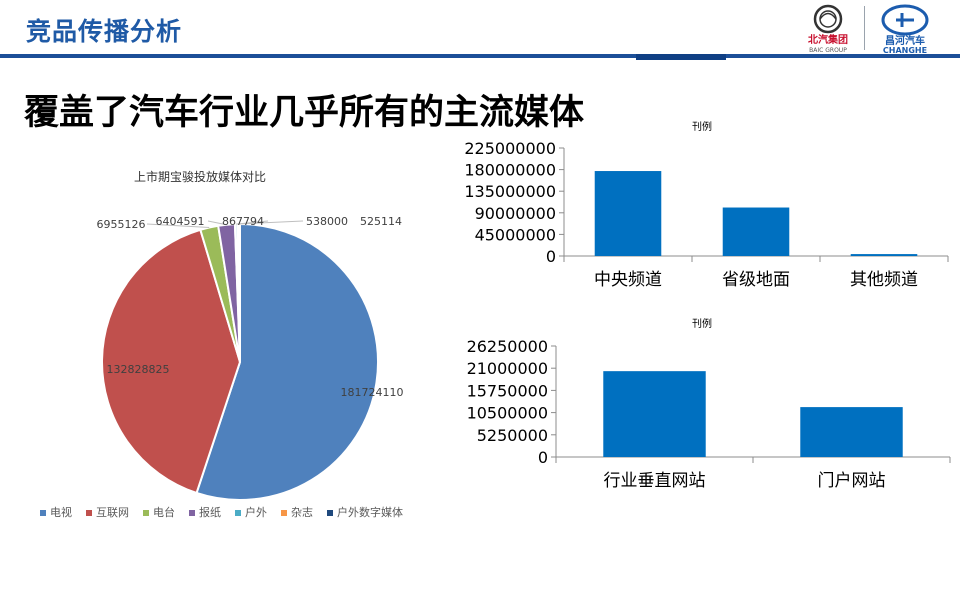 This screenshot has height=600, width=960. Describe the element at coordinates (510, 191) in the screenshot. I see `y-tick-label: 135000000` at that location.